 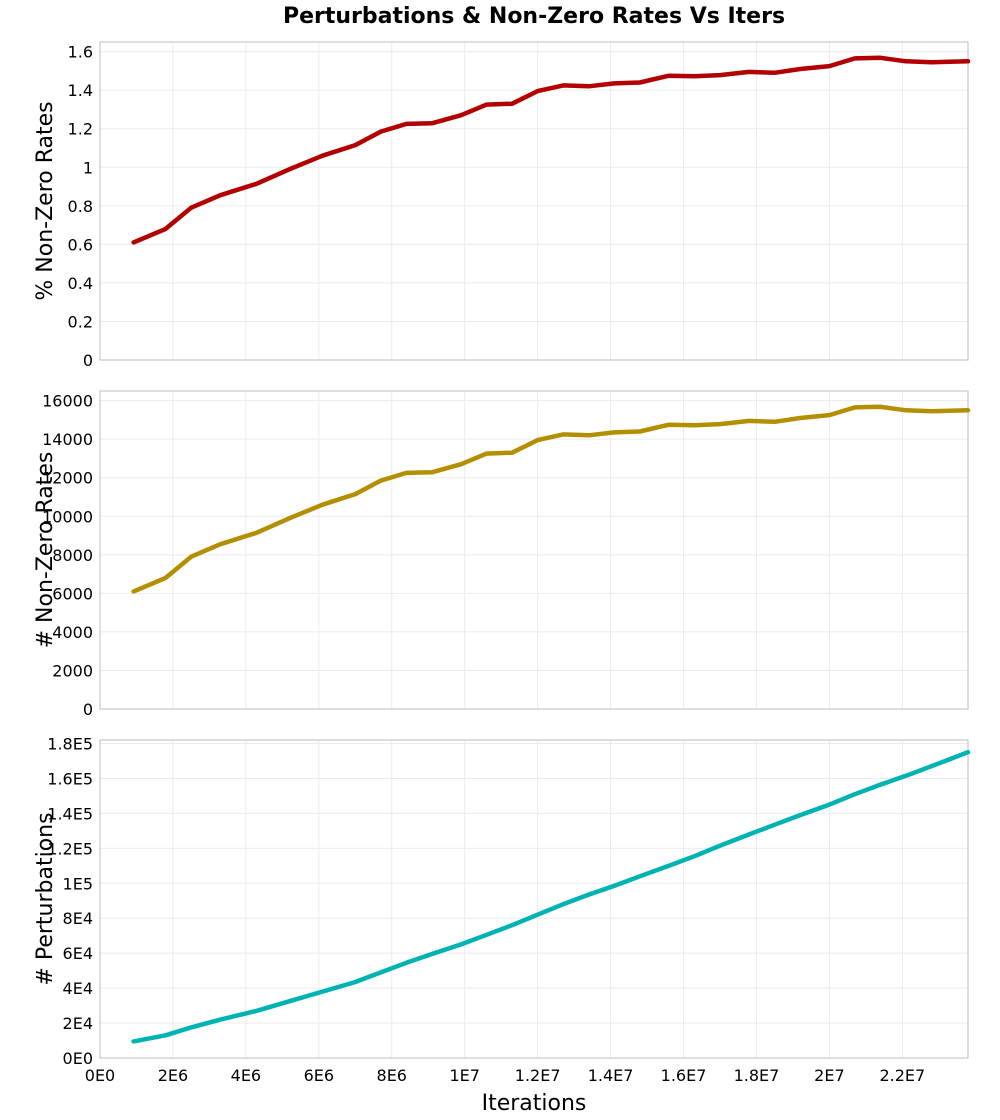 What do you see at coordinates (80, 90) in the screenshot?
I see `y-tick-label: 1.4` at bounding box center [80, 90].